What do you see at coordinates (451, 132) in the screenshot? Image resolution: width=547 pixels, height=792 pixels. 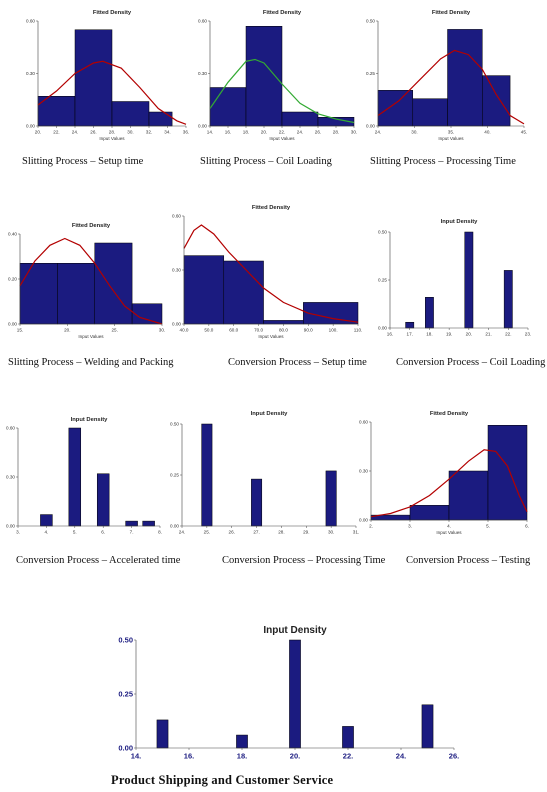 I see `x-tick-label: 35.` at bounding box center [451, 132].